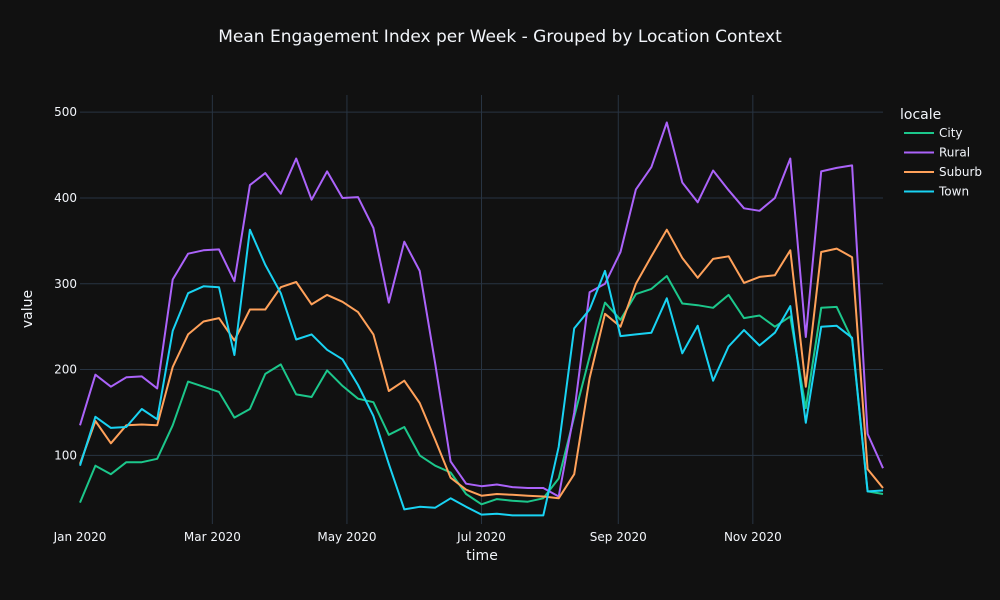 The height and width of the screenshot is (600, 1000). What do you see at coordinates (753, 537) in the screenshot?
I see `x-tick-label: Nov 2020` at bounding box center [753, 537].